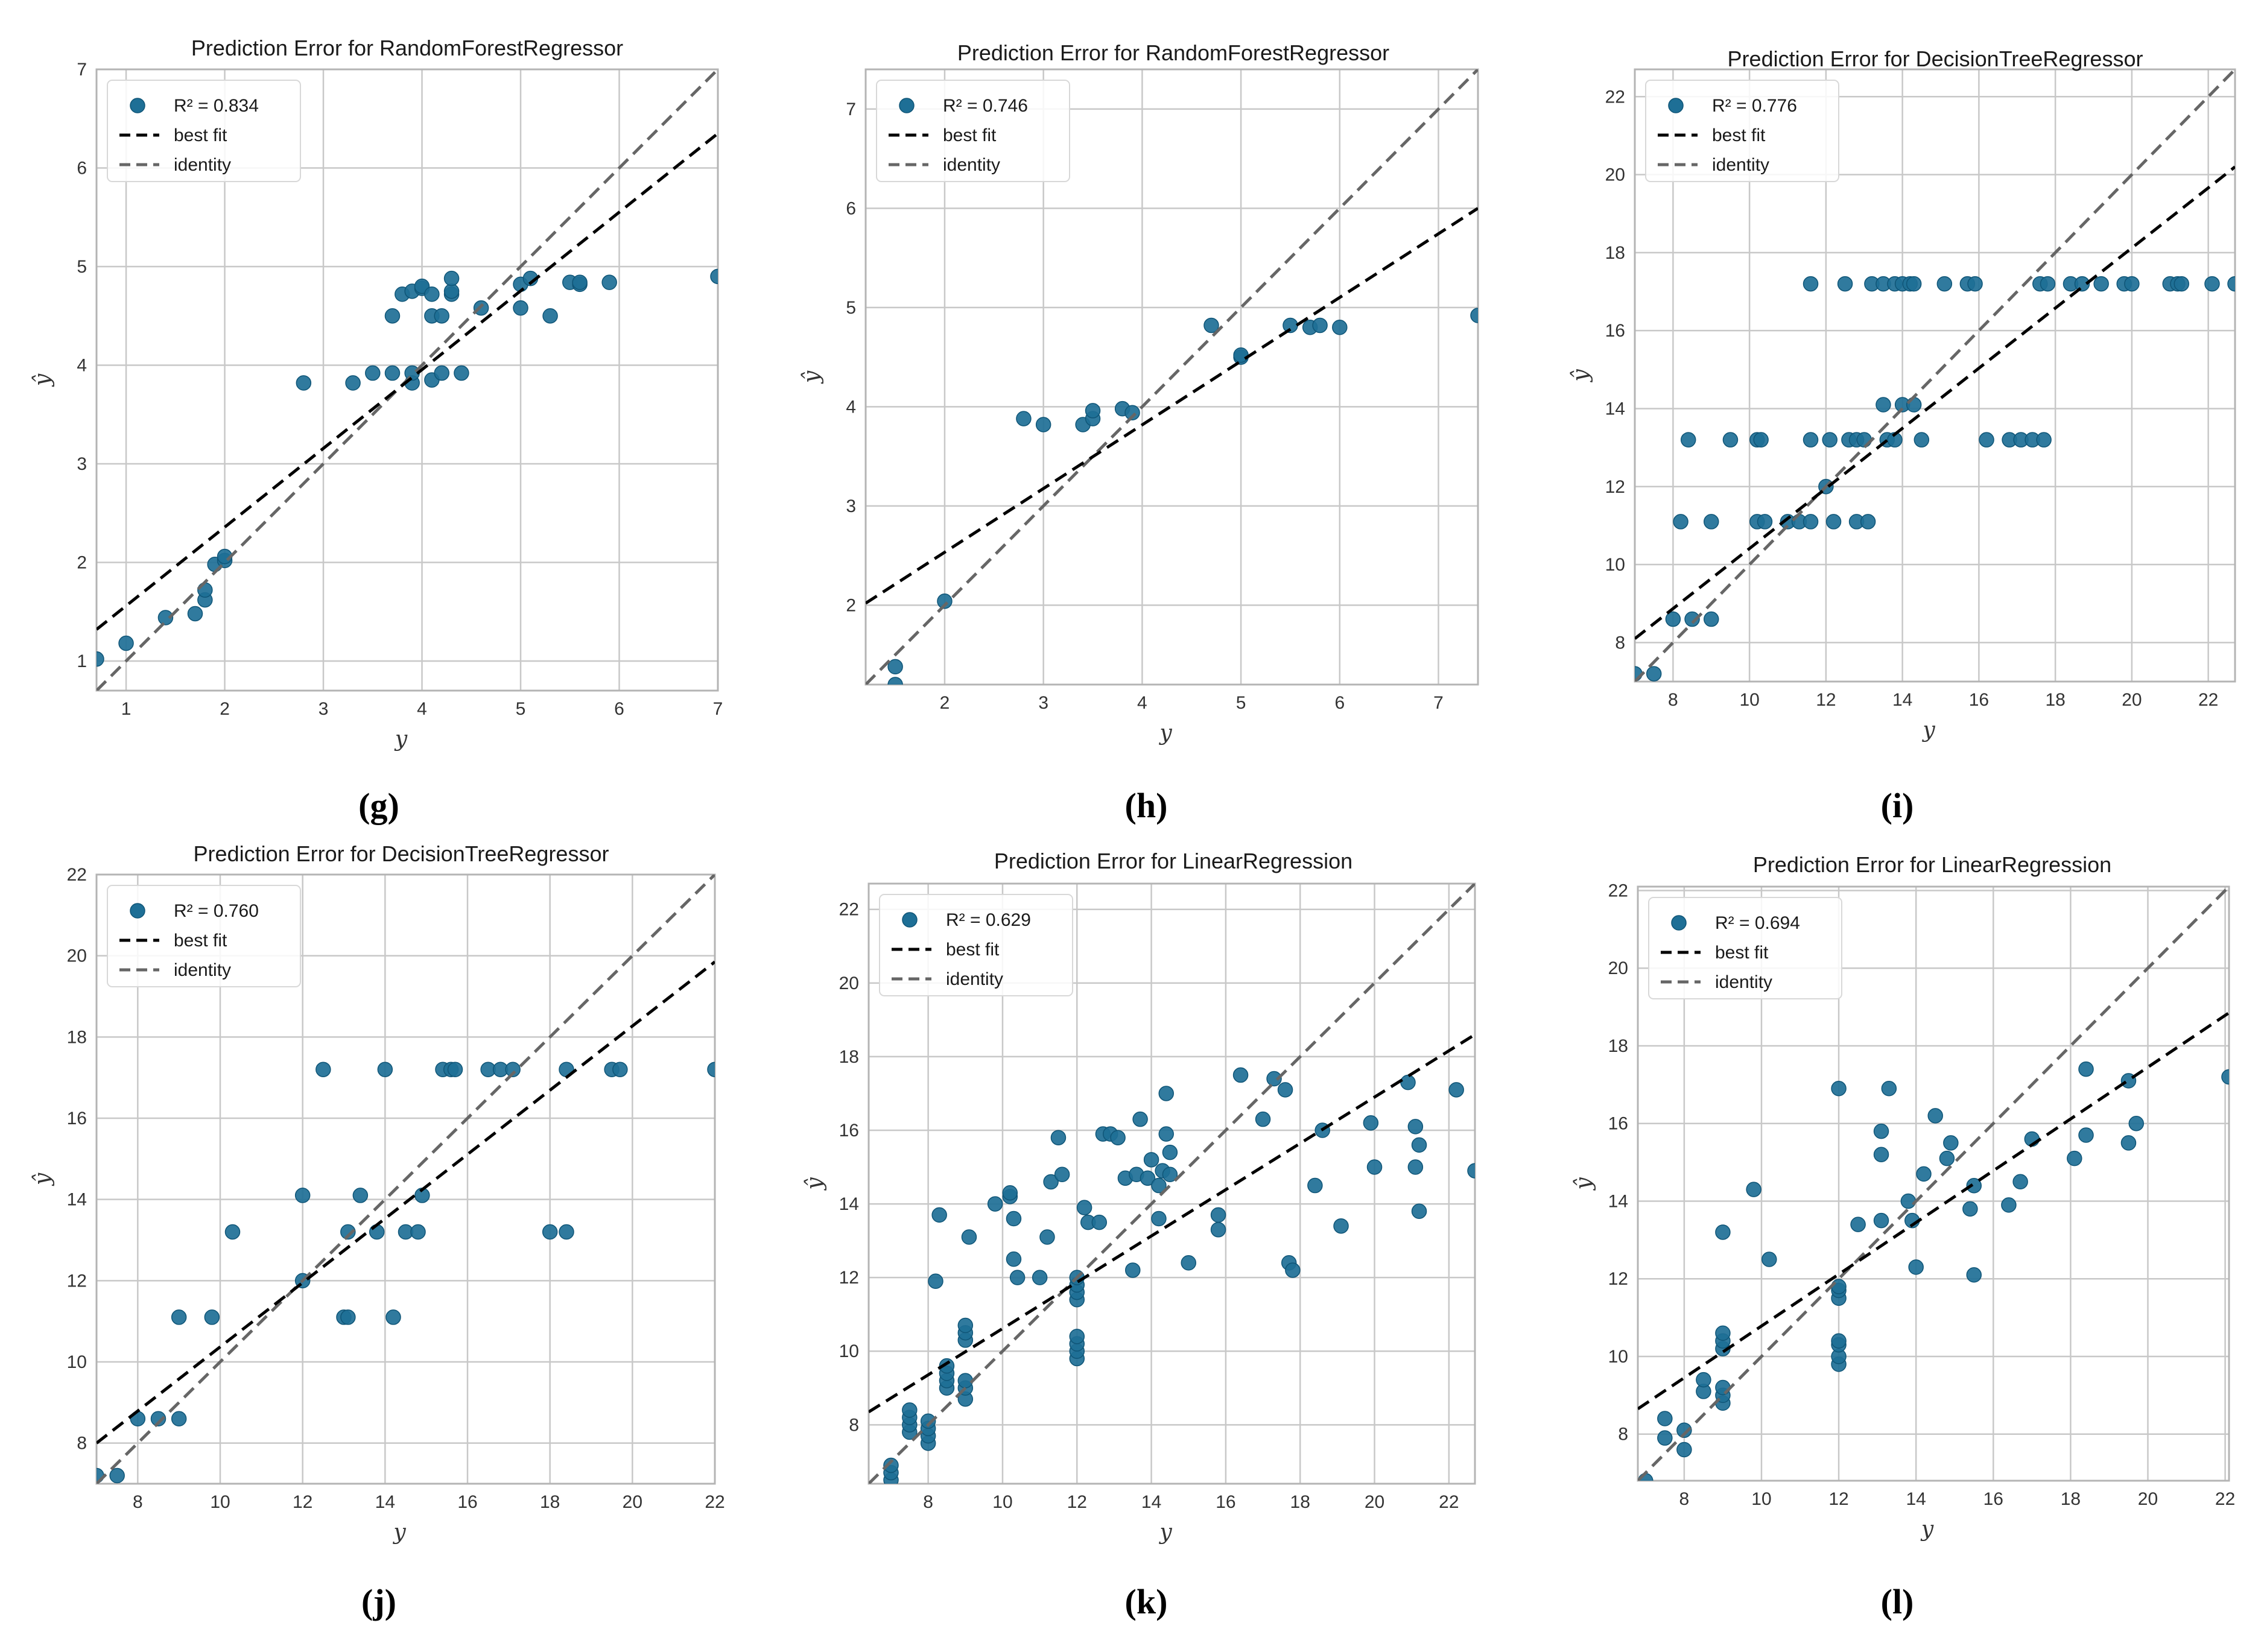 The image size is (2264, 1652). What do you see at coordinates (1438, 703) in the screenshot?
I see `x-tick-label: 7` at bounding box center [1438, 703].